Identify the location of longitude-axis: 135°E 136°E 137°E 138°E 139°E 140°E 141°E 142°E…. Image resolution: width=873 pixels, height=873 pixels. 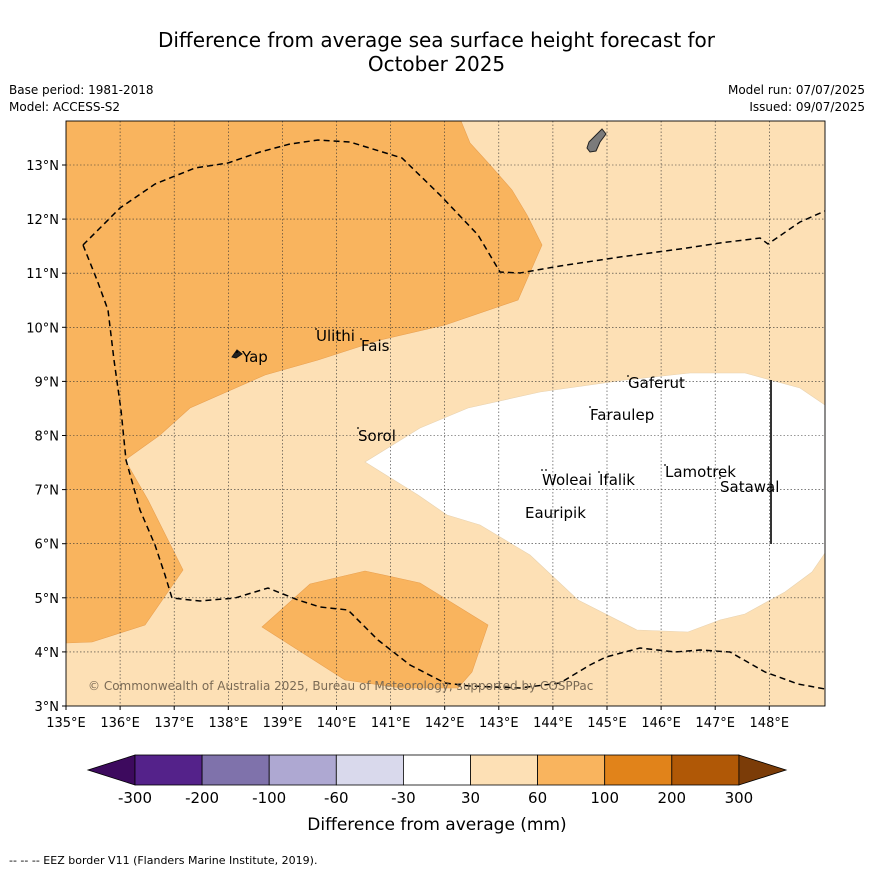
(417, 718).